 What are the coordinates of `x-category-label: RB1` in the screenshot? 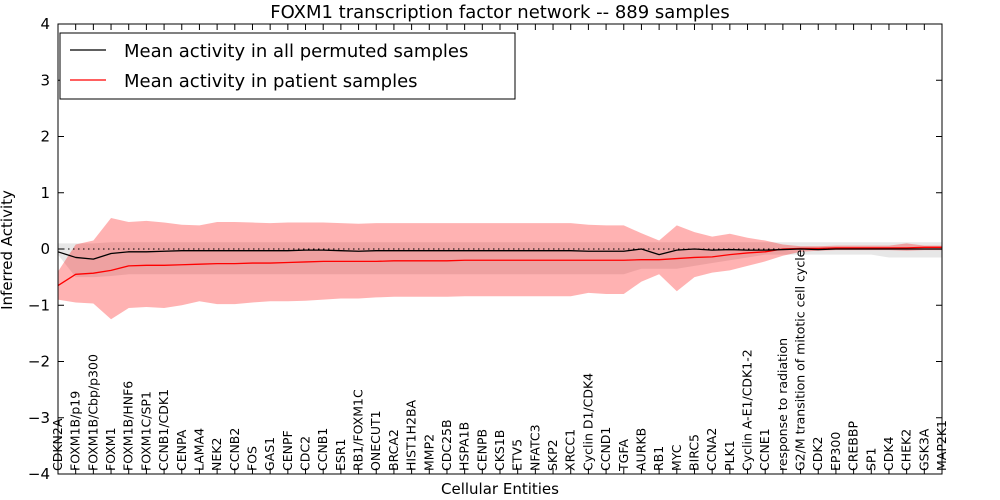 It's located at (658, 458).